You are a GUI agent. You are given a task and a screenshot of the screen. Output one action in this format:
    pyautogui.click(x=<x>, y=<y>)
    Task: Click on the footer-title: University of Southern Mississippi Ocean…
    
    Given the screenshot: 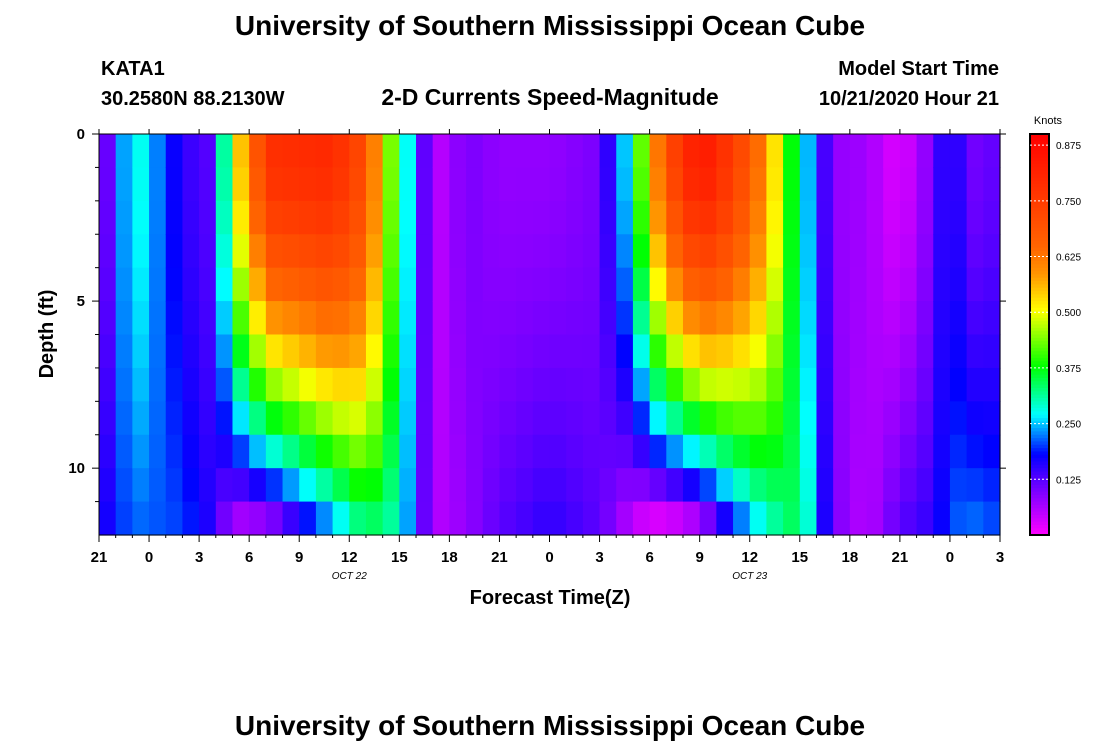 What is the action you would take?
    pyautogui.click(x=550, y=725)
    